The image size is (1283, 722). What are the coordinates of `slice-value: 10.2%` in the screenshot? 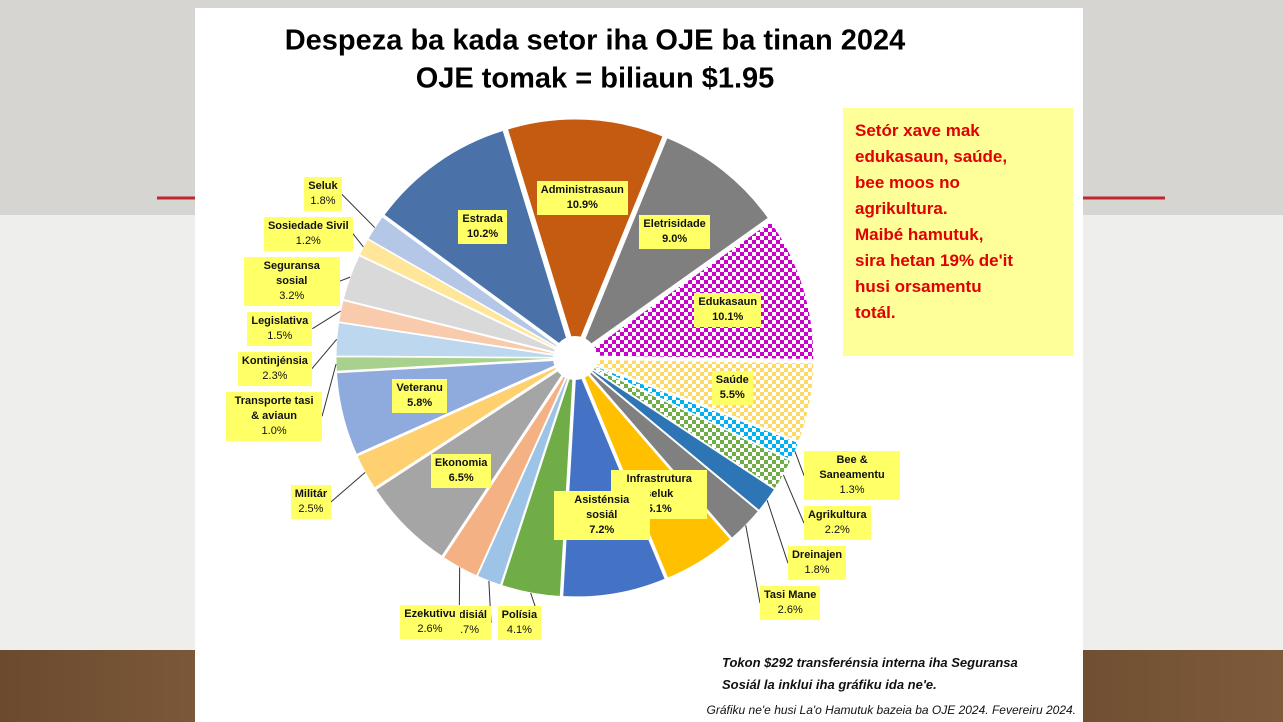 It's located at (482, 234).